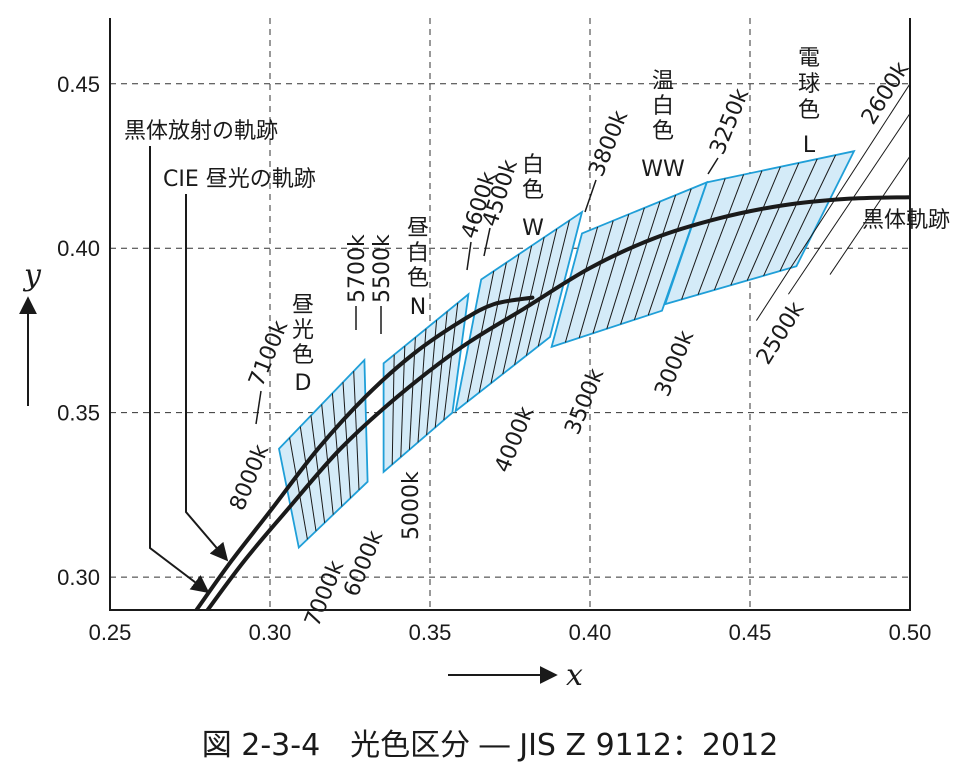 The image size is (980, 774). What do you see at coordinates (910, 632) in the screenshot?
I see `x-tick-label: 0.50` at bounding box center [910, 632].